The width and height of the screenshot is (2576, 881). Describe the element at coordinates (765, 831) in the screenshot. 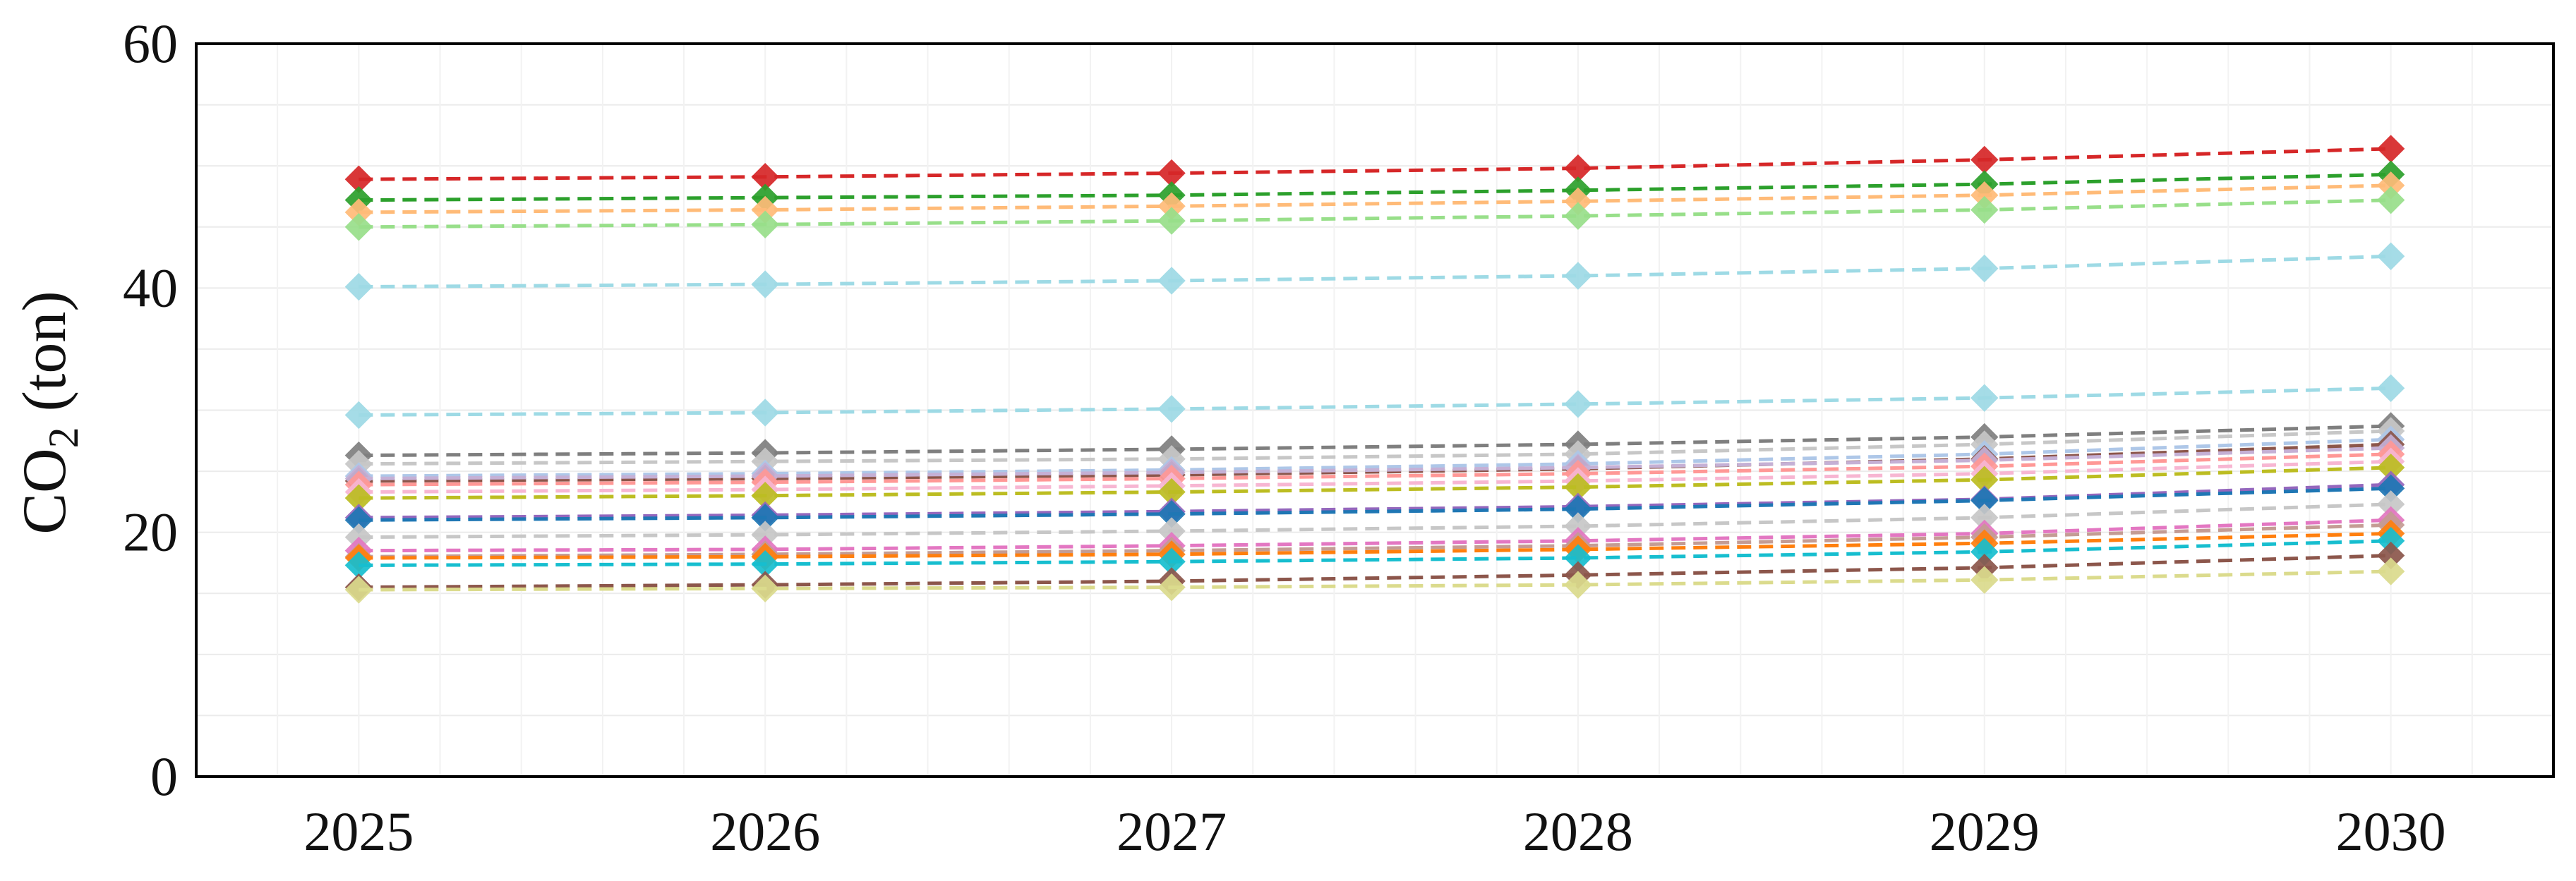

I see `x-tick-label: 2026` at that location.